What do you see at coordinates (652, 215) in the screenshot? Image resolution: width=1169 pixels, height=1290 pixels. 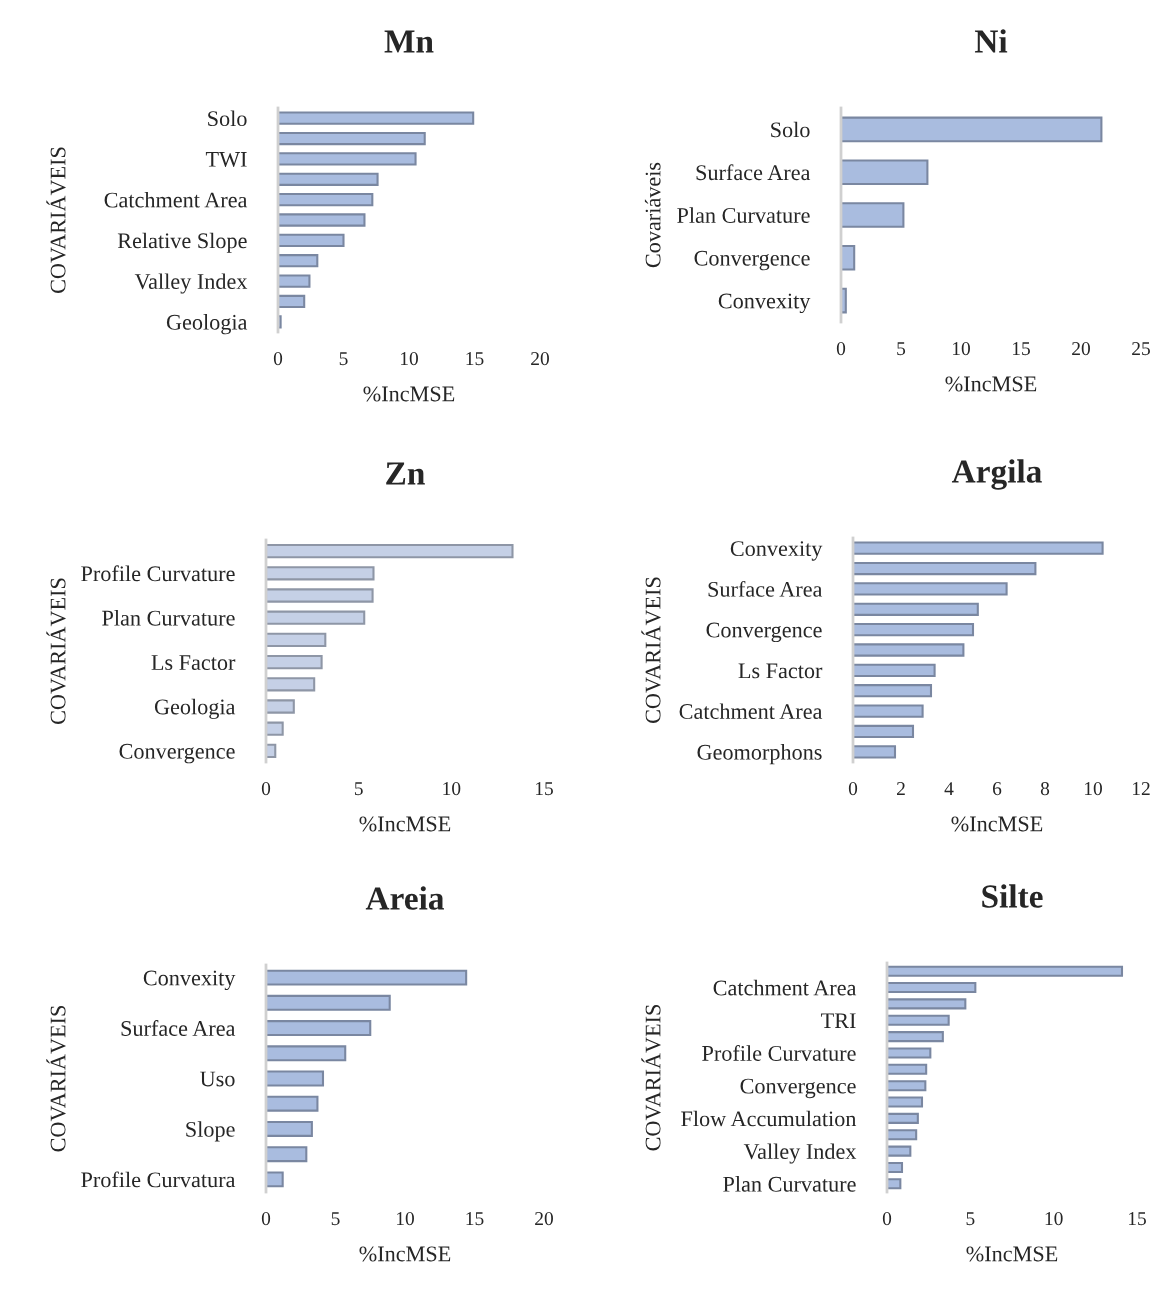 I see `y-axis-title: Covariáveis` at bounding box center [652, 215].